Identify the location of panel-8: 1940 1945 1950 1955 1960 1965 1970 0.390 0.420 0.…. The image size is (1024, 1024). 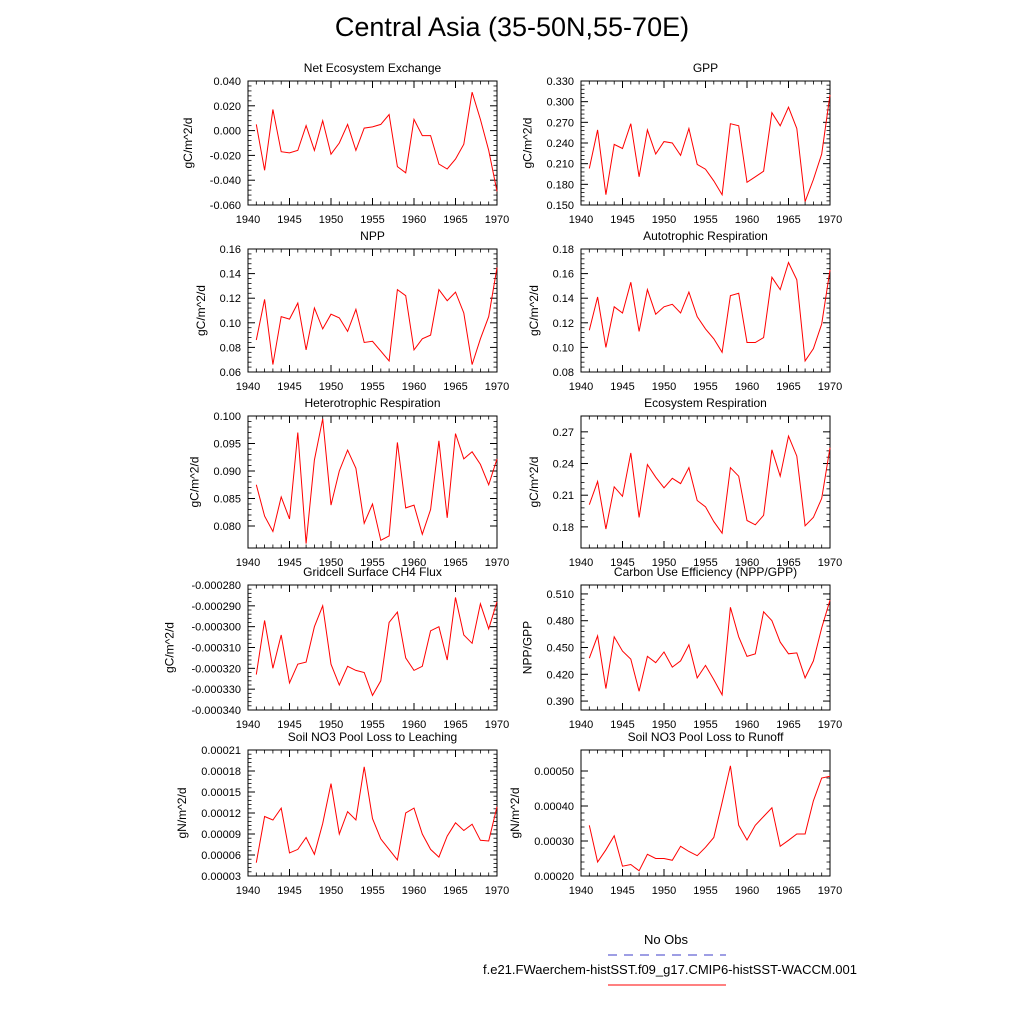
(682, 648).